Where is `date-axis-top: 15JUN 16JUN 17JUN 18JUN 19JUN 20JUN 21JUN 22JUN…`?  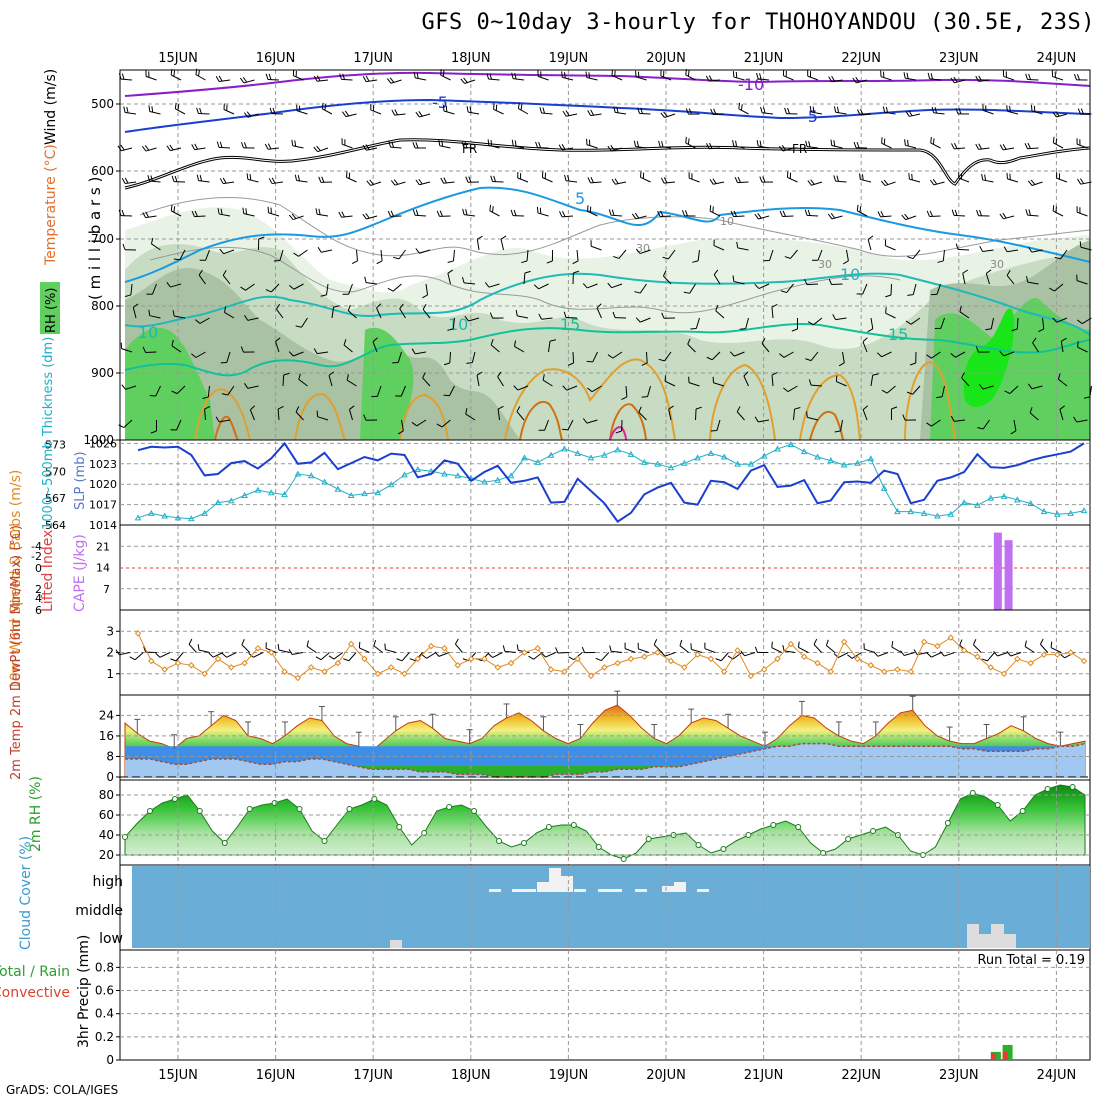
date-axis-top: 15JUN 16JUN 17JUN 18JUN 19JUN 20JUN 21JUN 22JUN… is located at coordinates (617, 58).